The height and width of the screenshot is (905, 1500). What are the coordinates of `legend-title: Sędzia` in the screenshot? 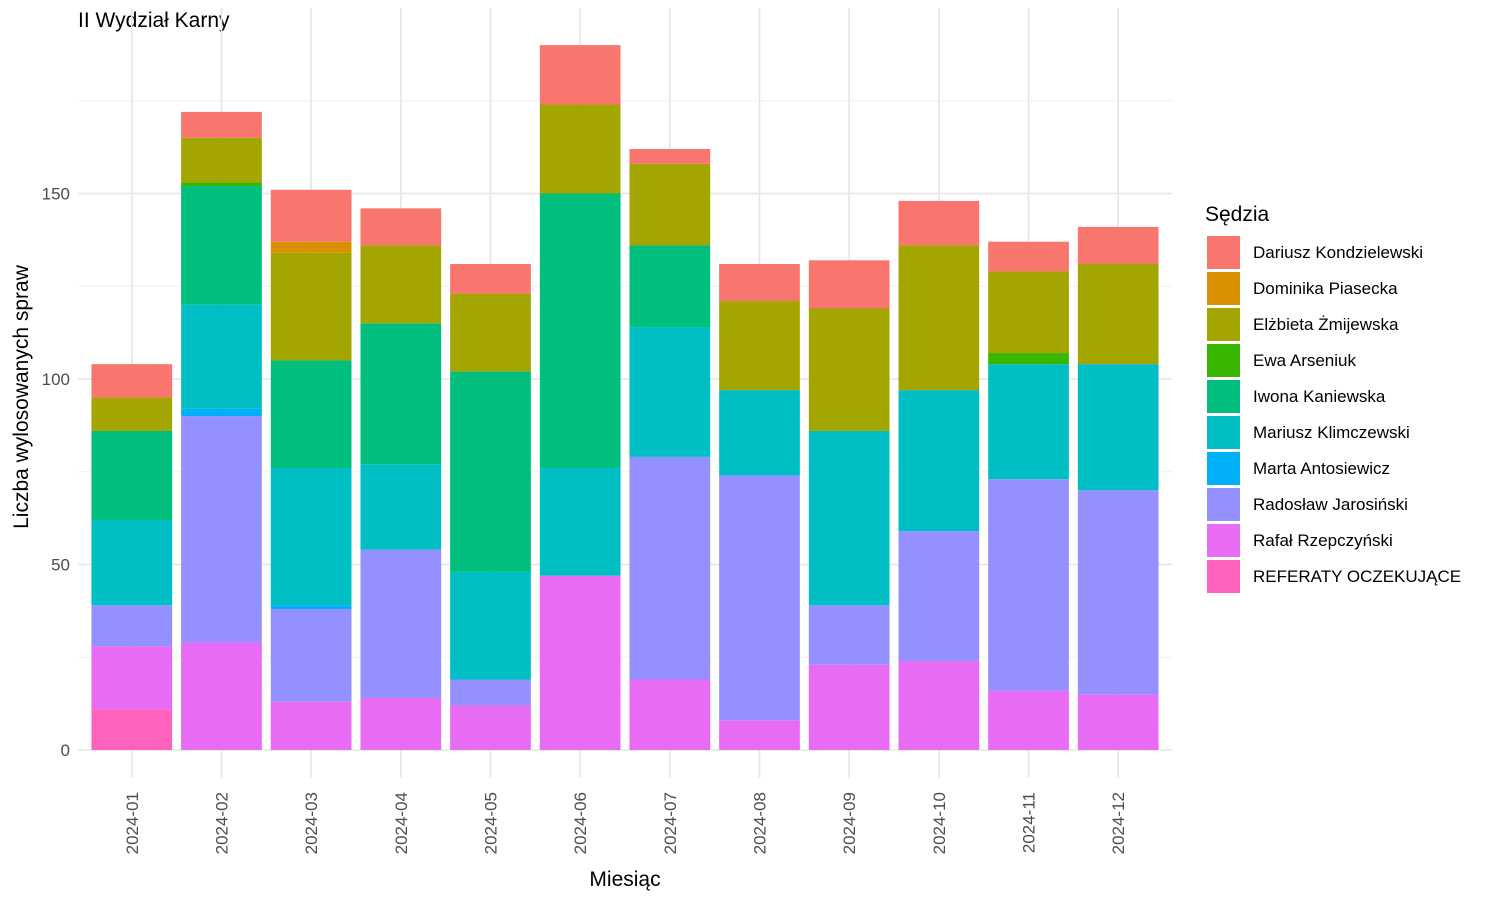 It's located at (1237, 214).